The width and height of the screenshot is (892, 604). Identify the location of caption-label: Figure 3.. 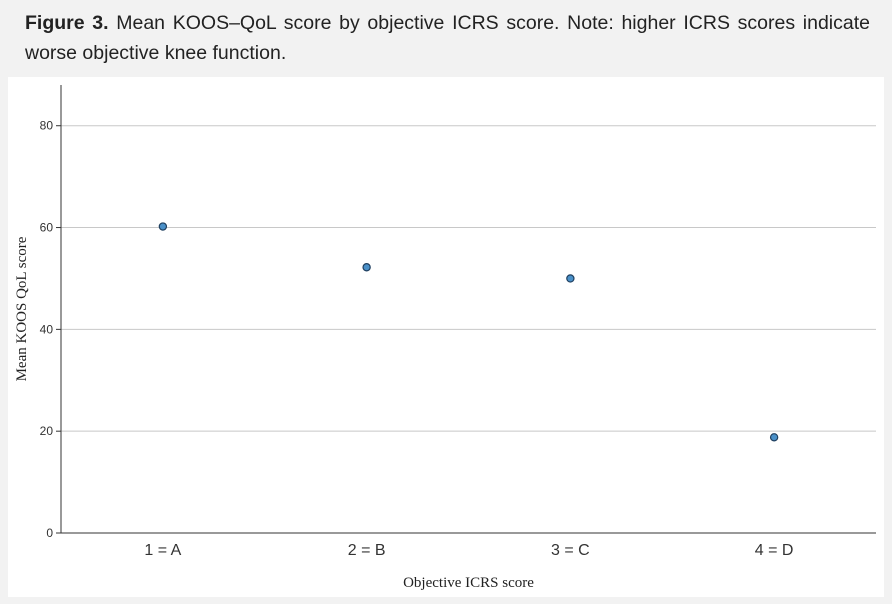
(67, 23).